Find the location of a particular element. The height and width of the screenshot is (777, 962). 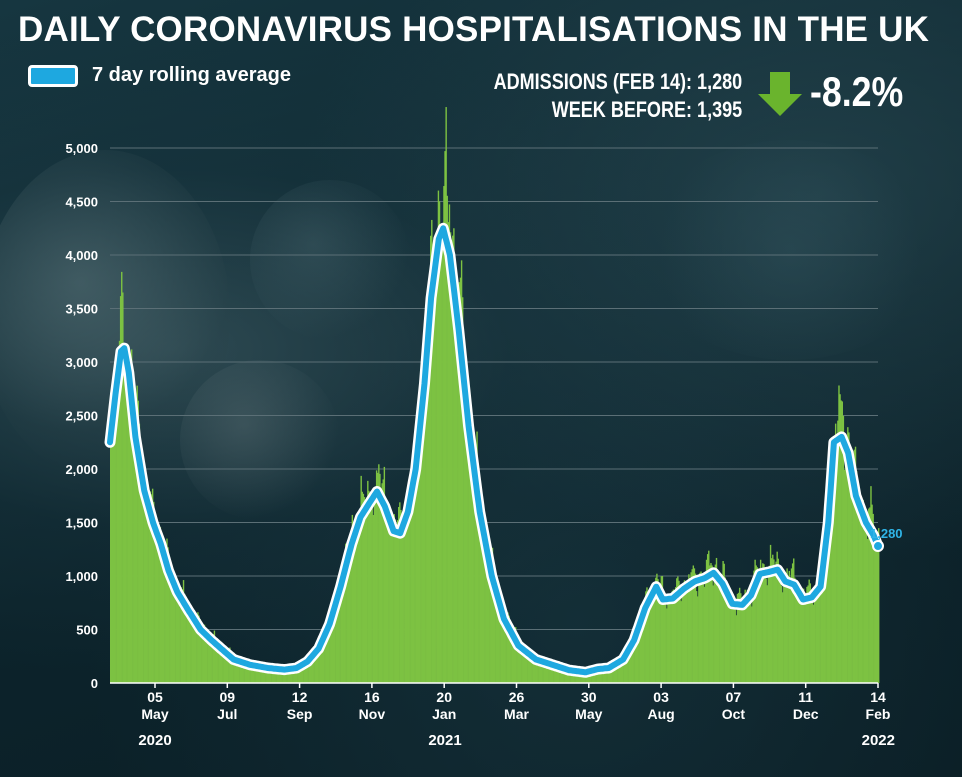

x-tick-month: Dec is located at coordinates (806, 714).